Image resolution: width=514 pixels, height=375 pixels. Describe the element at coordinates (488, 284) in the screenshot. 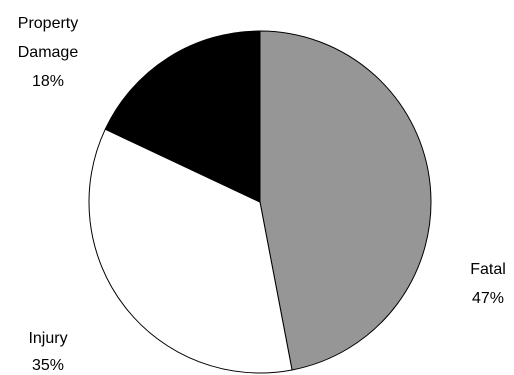

I see `label-fatal: Fatal 47%` at that location.